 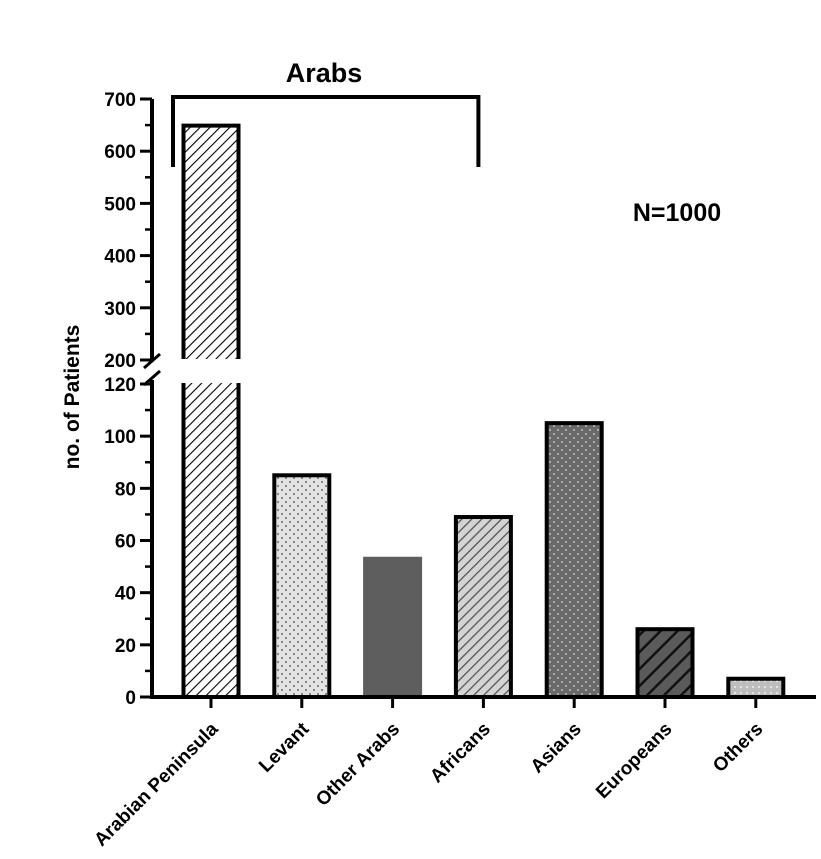 What do you see at coordinates (738, 748) in the screenshot?
I see `category-label-others: Others` at bounding box center [738, 748].